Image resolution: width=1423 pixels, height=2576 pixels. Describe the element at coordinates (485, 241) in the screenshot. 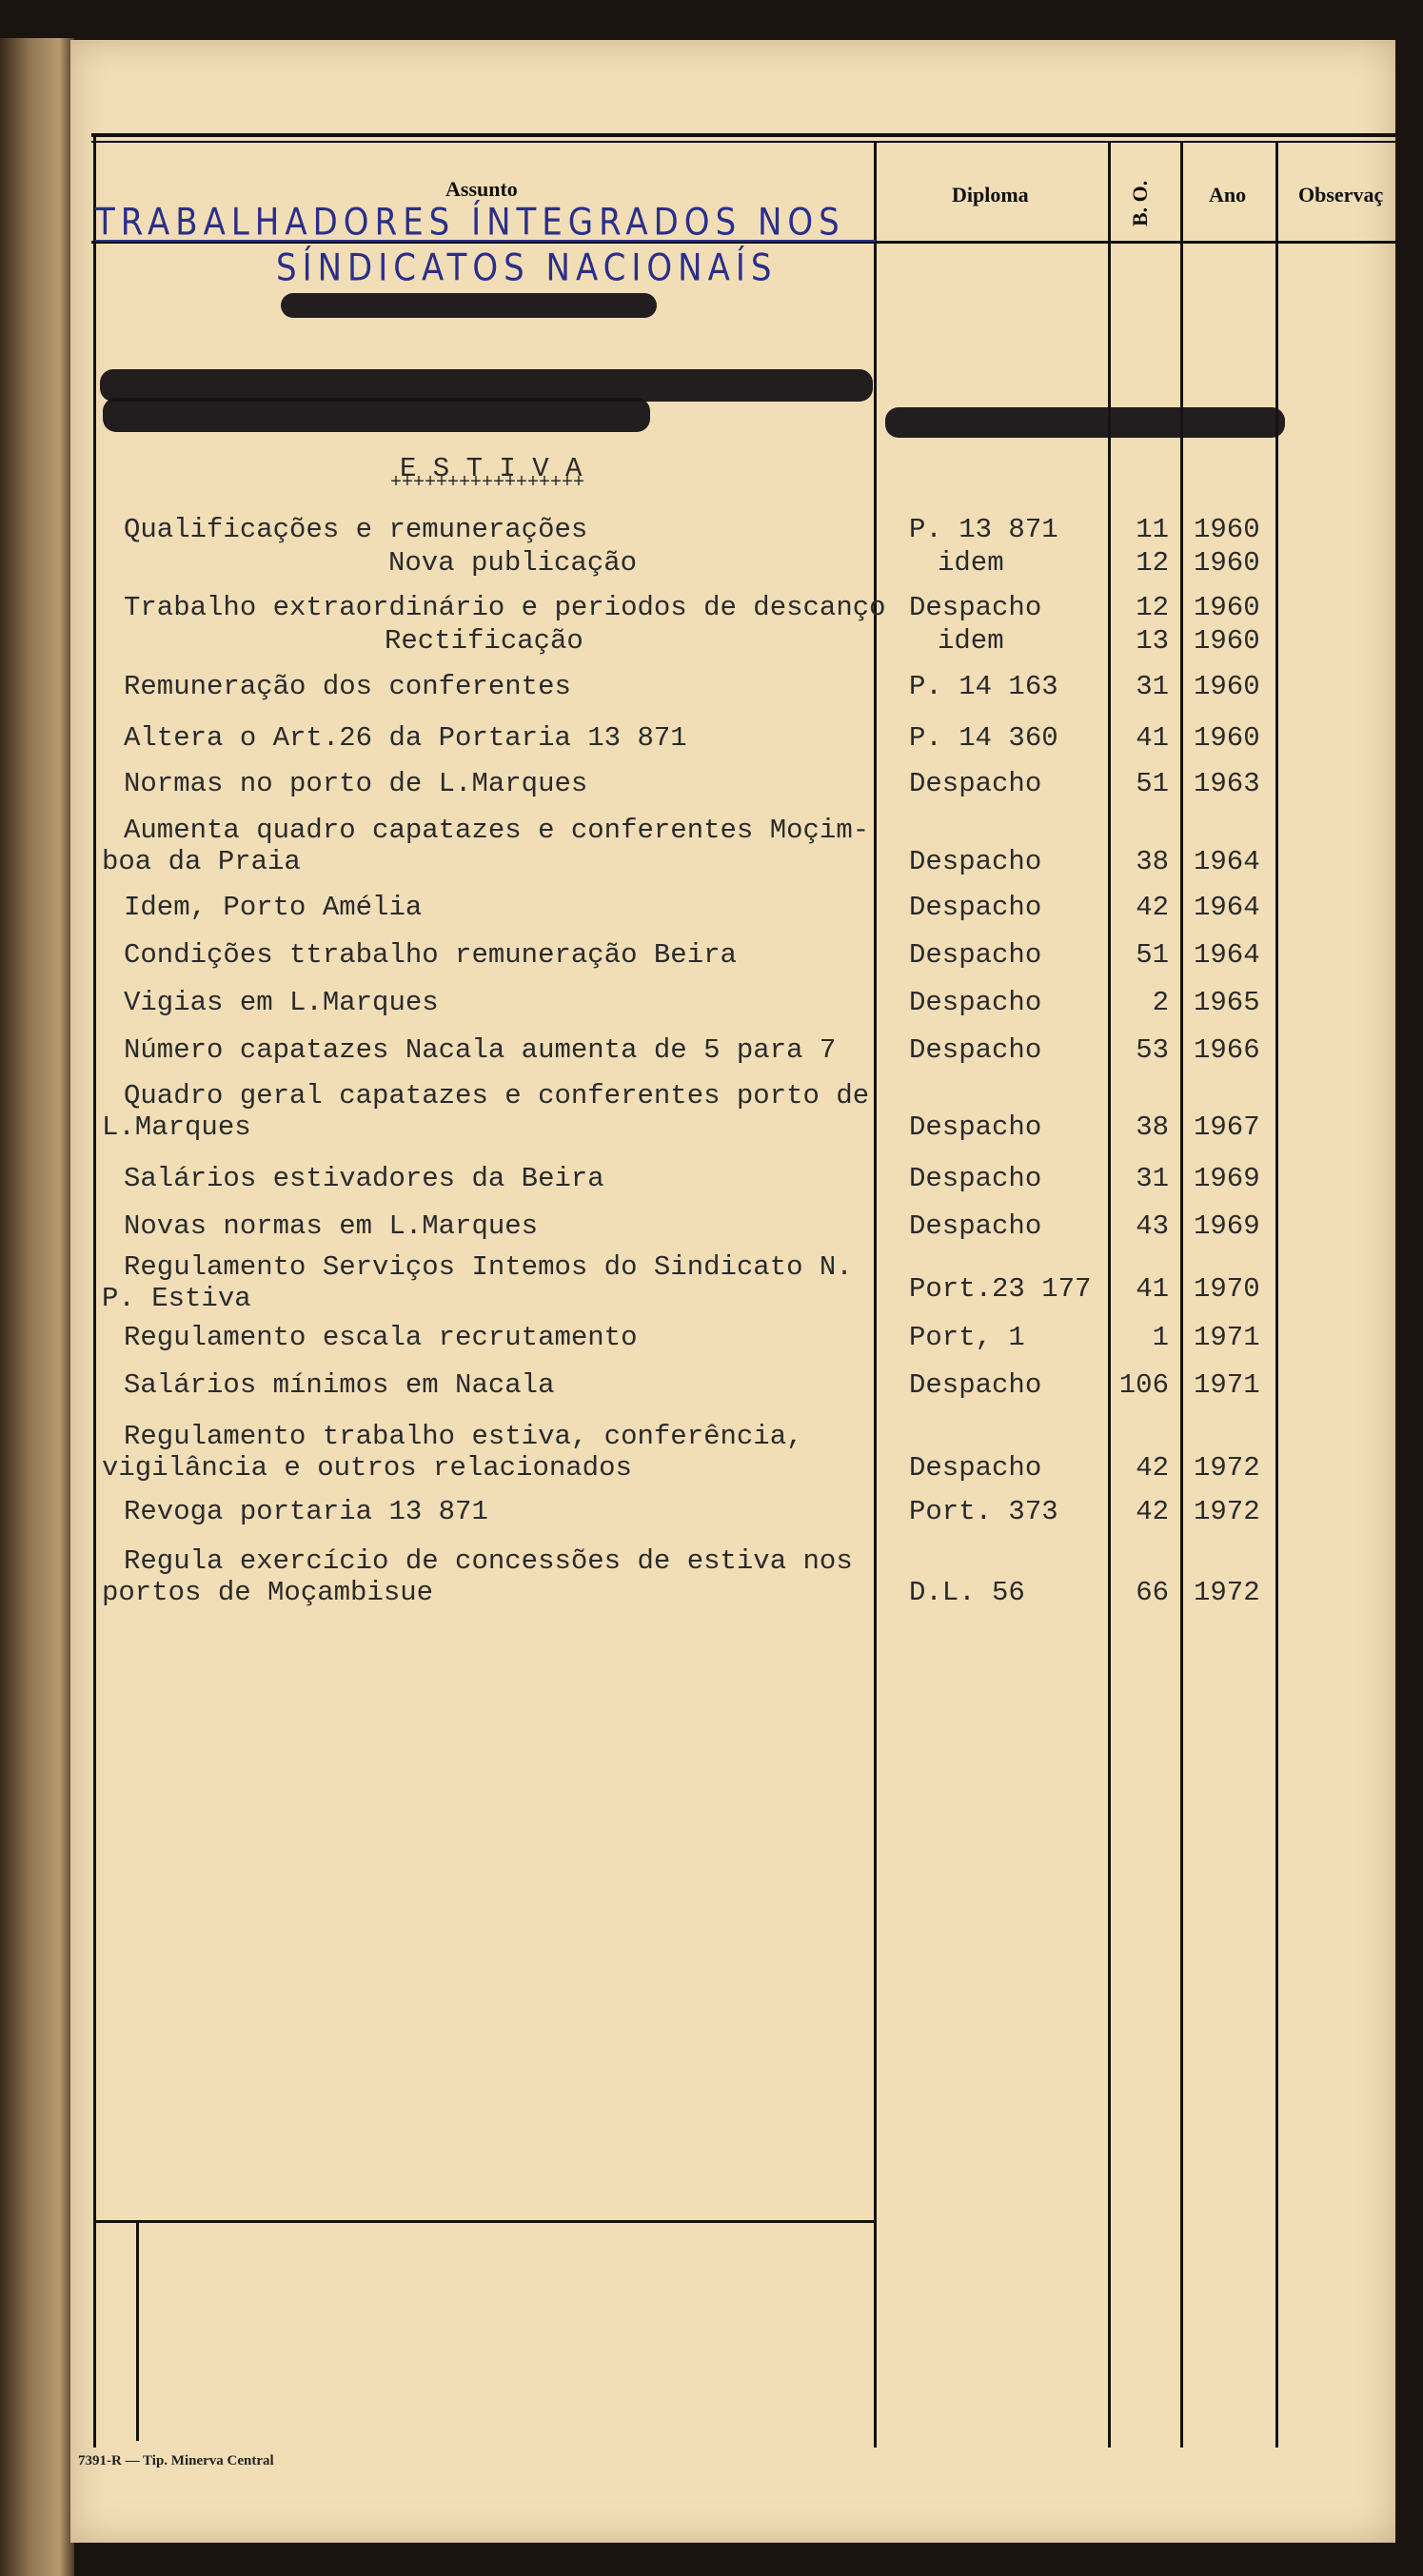

I see `title-underline` at that location.